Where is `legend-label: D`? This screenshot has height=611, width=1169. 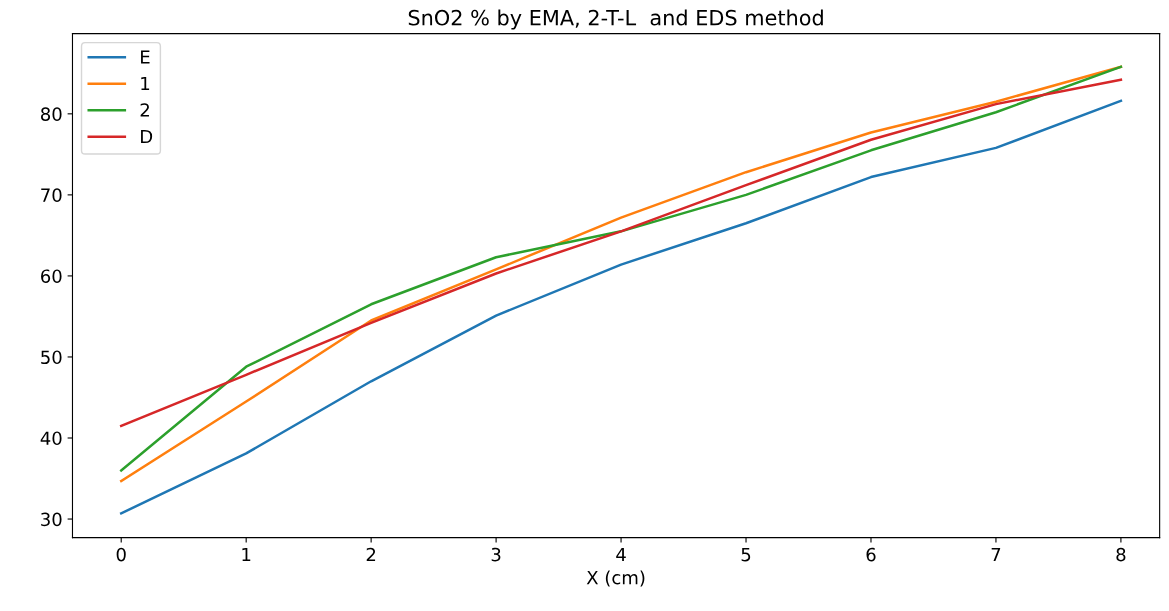 legend-label: D is located at coordinates (147, 136).